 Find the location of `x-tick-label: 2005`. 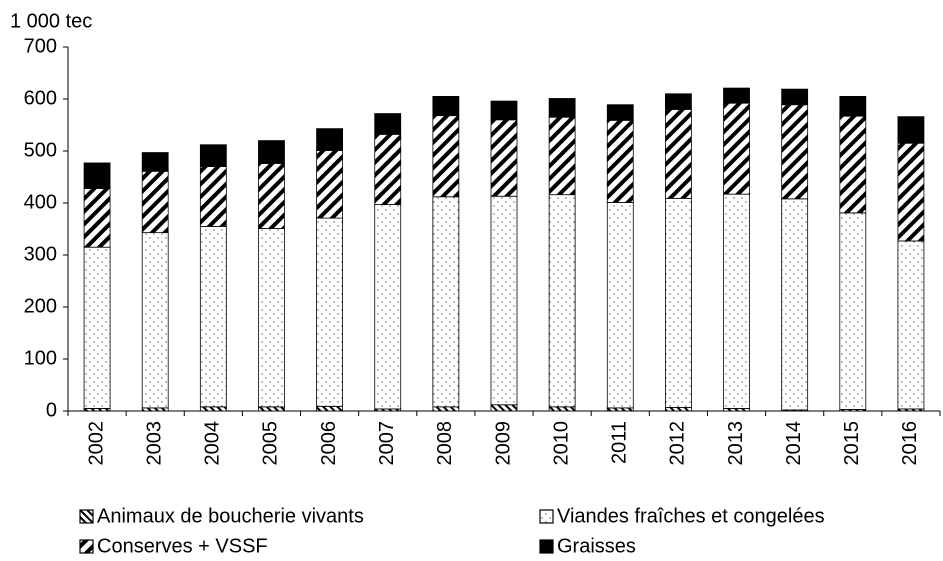

x-tick-label: 2005 is located at coordinates (271, 443).